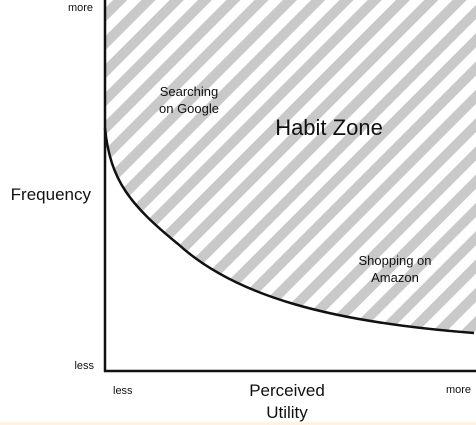  Describe the element at coordinates (80, 8) in the screenshot. I see `y-axis-top-label: more` at that location.